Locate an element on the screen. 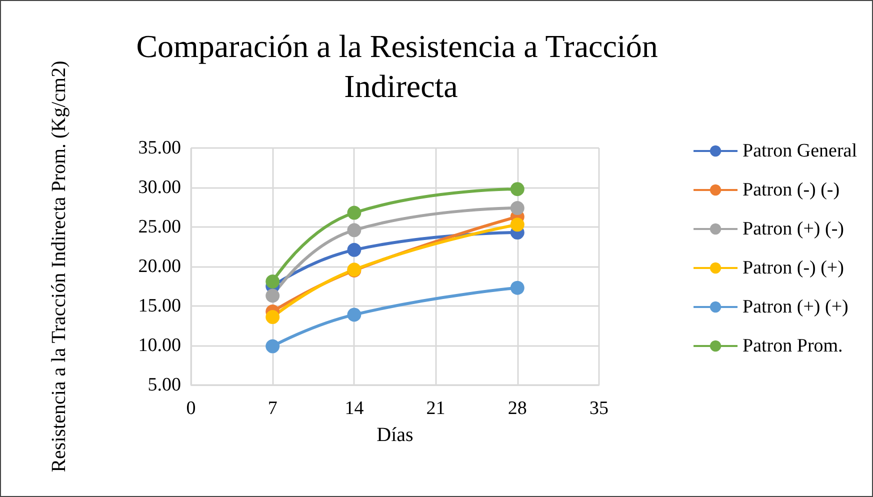 The height and width of the screenshot is (497, 873). y-tick-label: 5.00 is located at coordinates (164, 385).